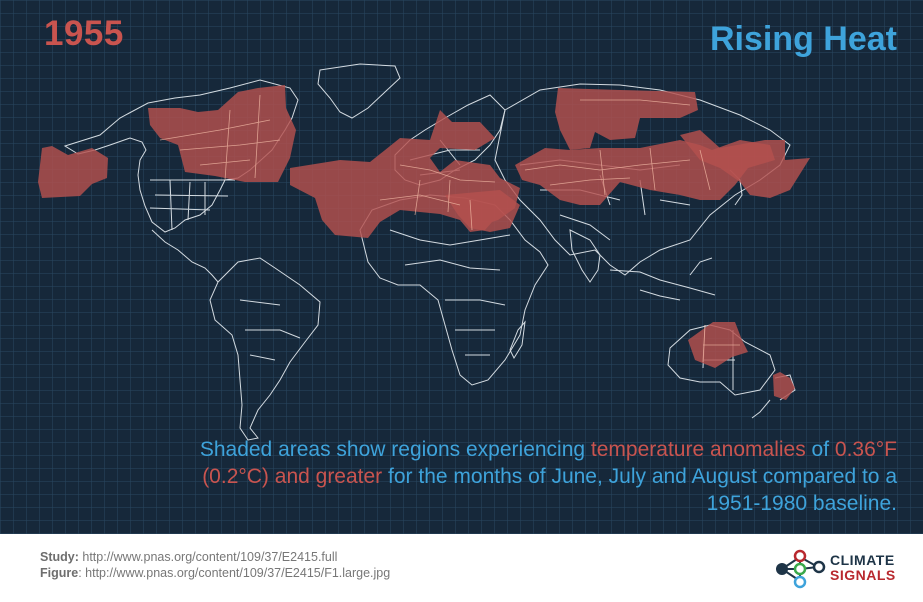 Image resolution: width=923 pixels, height=602 pixels. I want to click on network-nodes-icon, so click(801, 569).